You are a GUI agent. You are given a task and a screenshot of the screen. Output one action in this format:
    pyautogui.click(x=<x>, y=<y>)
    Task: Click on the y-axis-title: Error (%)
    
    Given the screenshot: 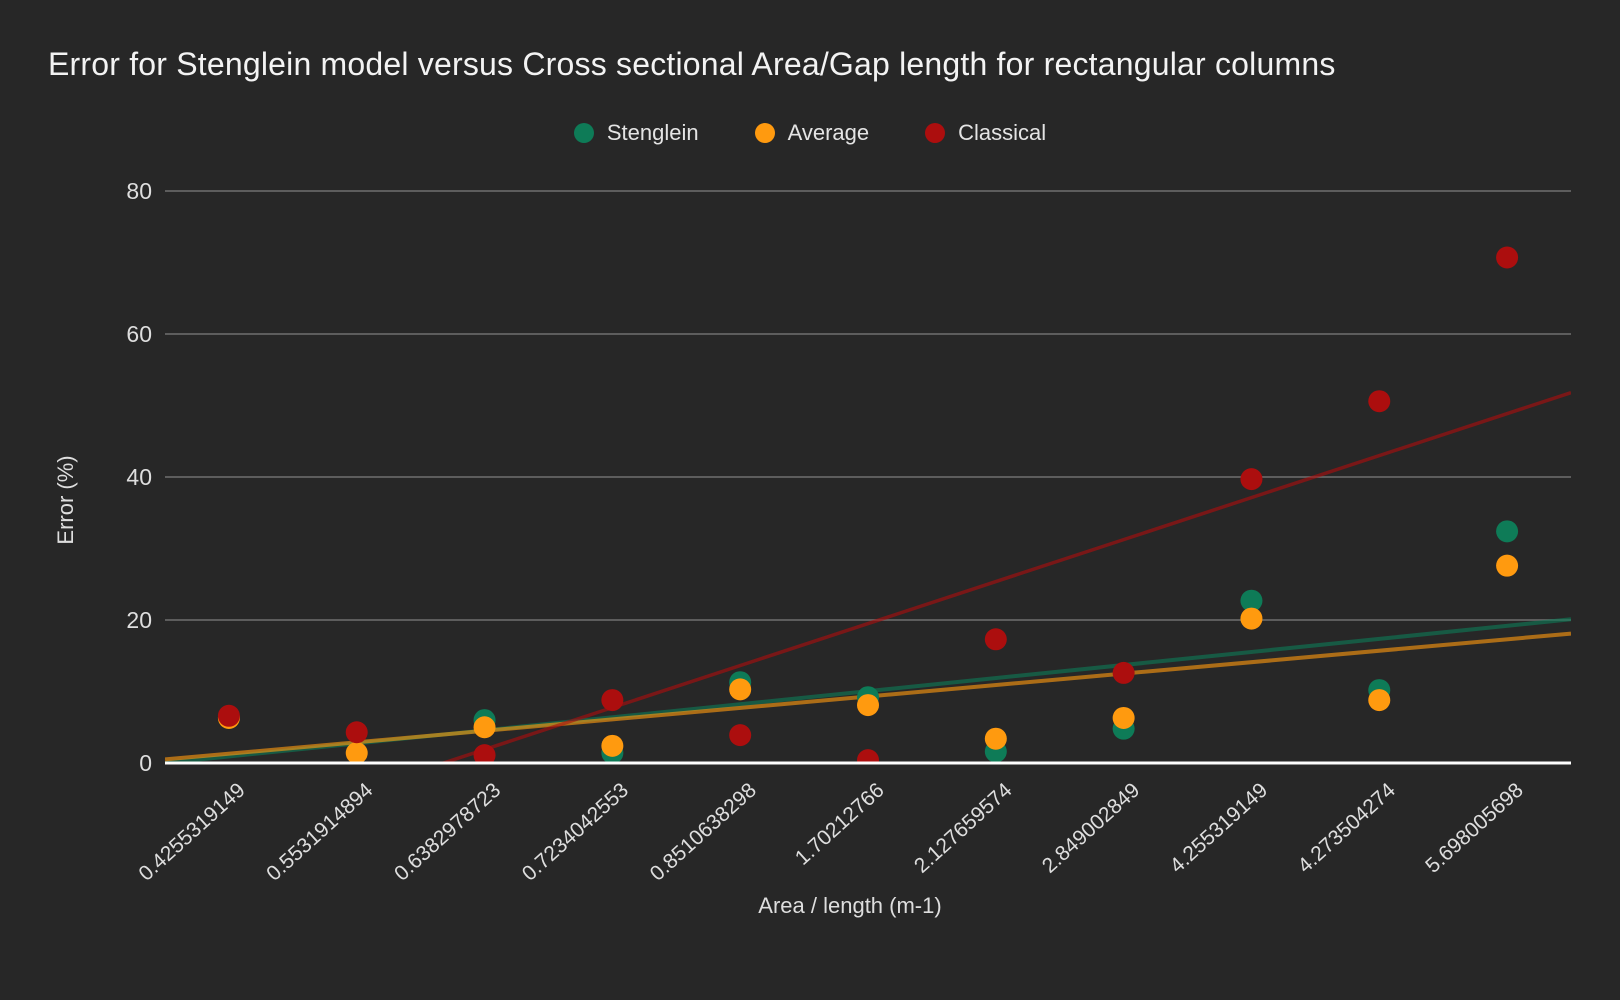 What is the action you would take?
    pyautogui.click(x=65, y=500)
    